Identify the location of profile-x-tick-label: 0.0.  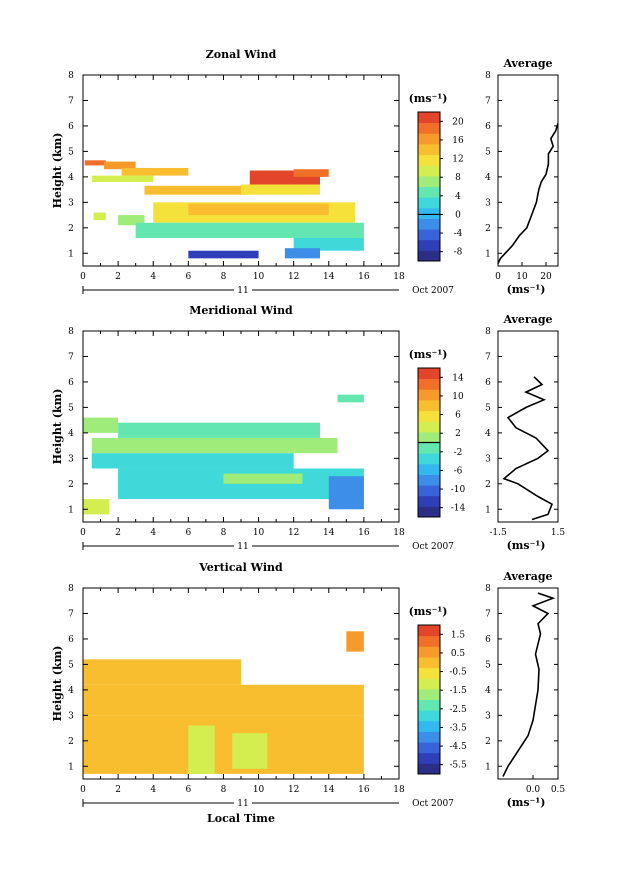
(533, 790).